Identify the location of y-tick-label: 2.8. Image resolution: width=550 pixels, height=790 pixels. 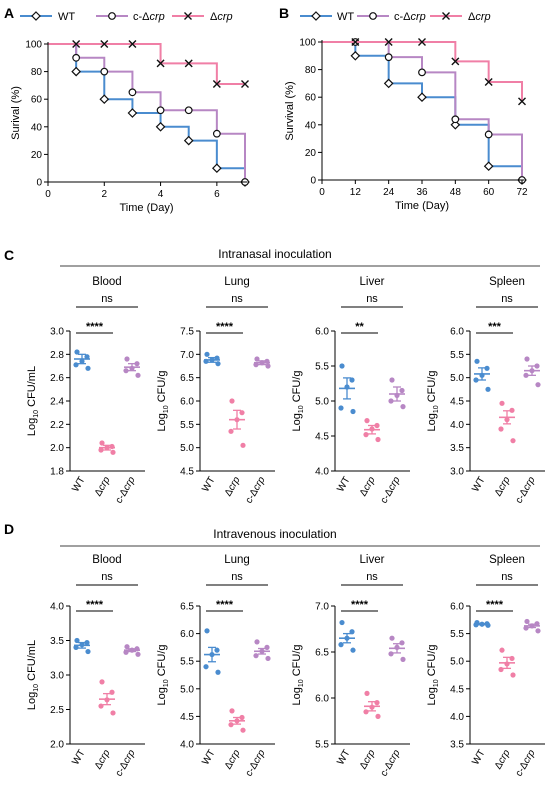
(57, 355).